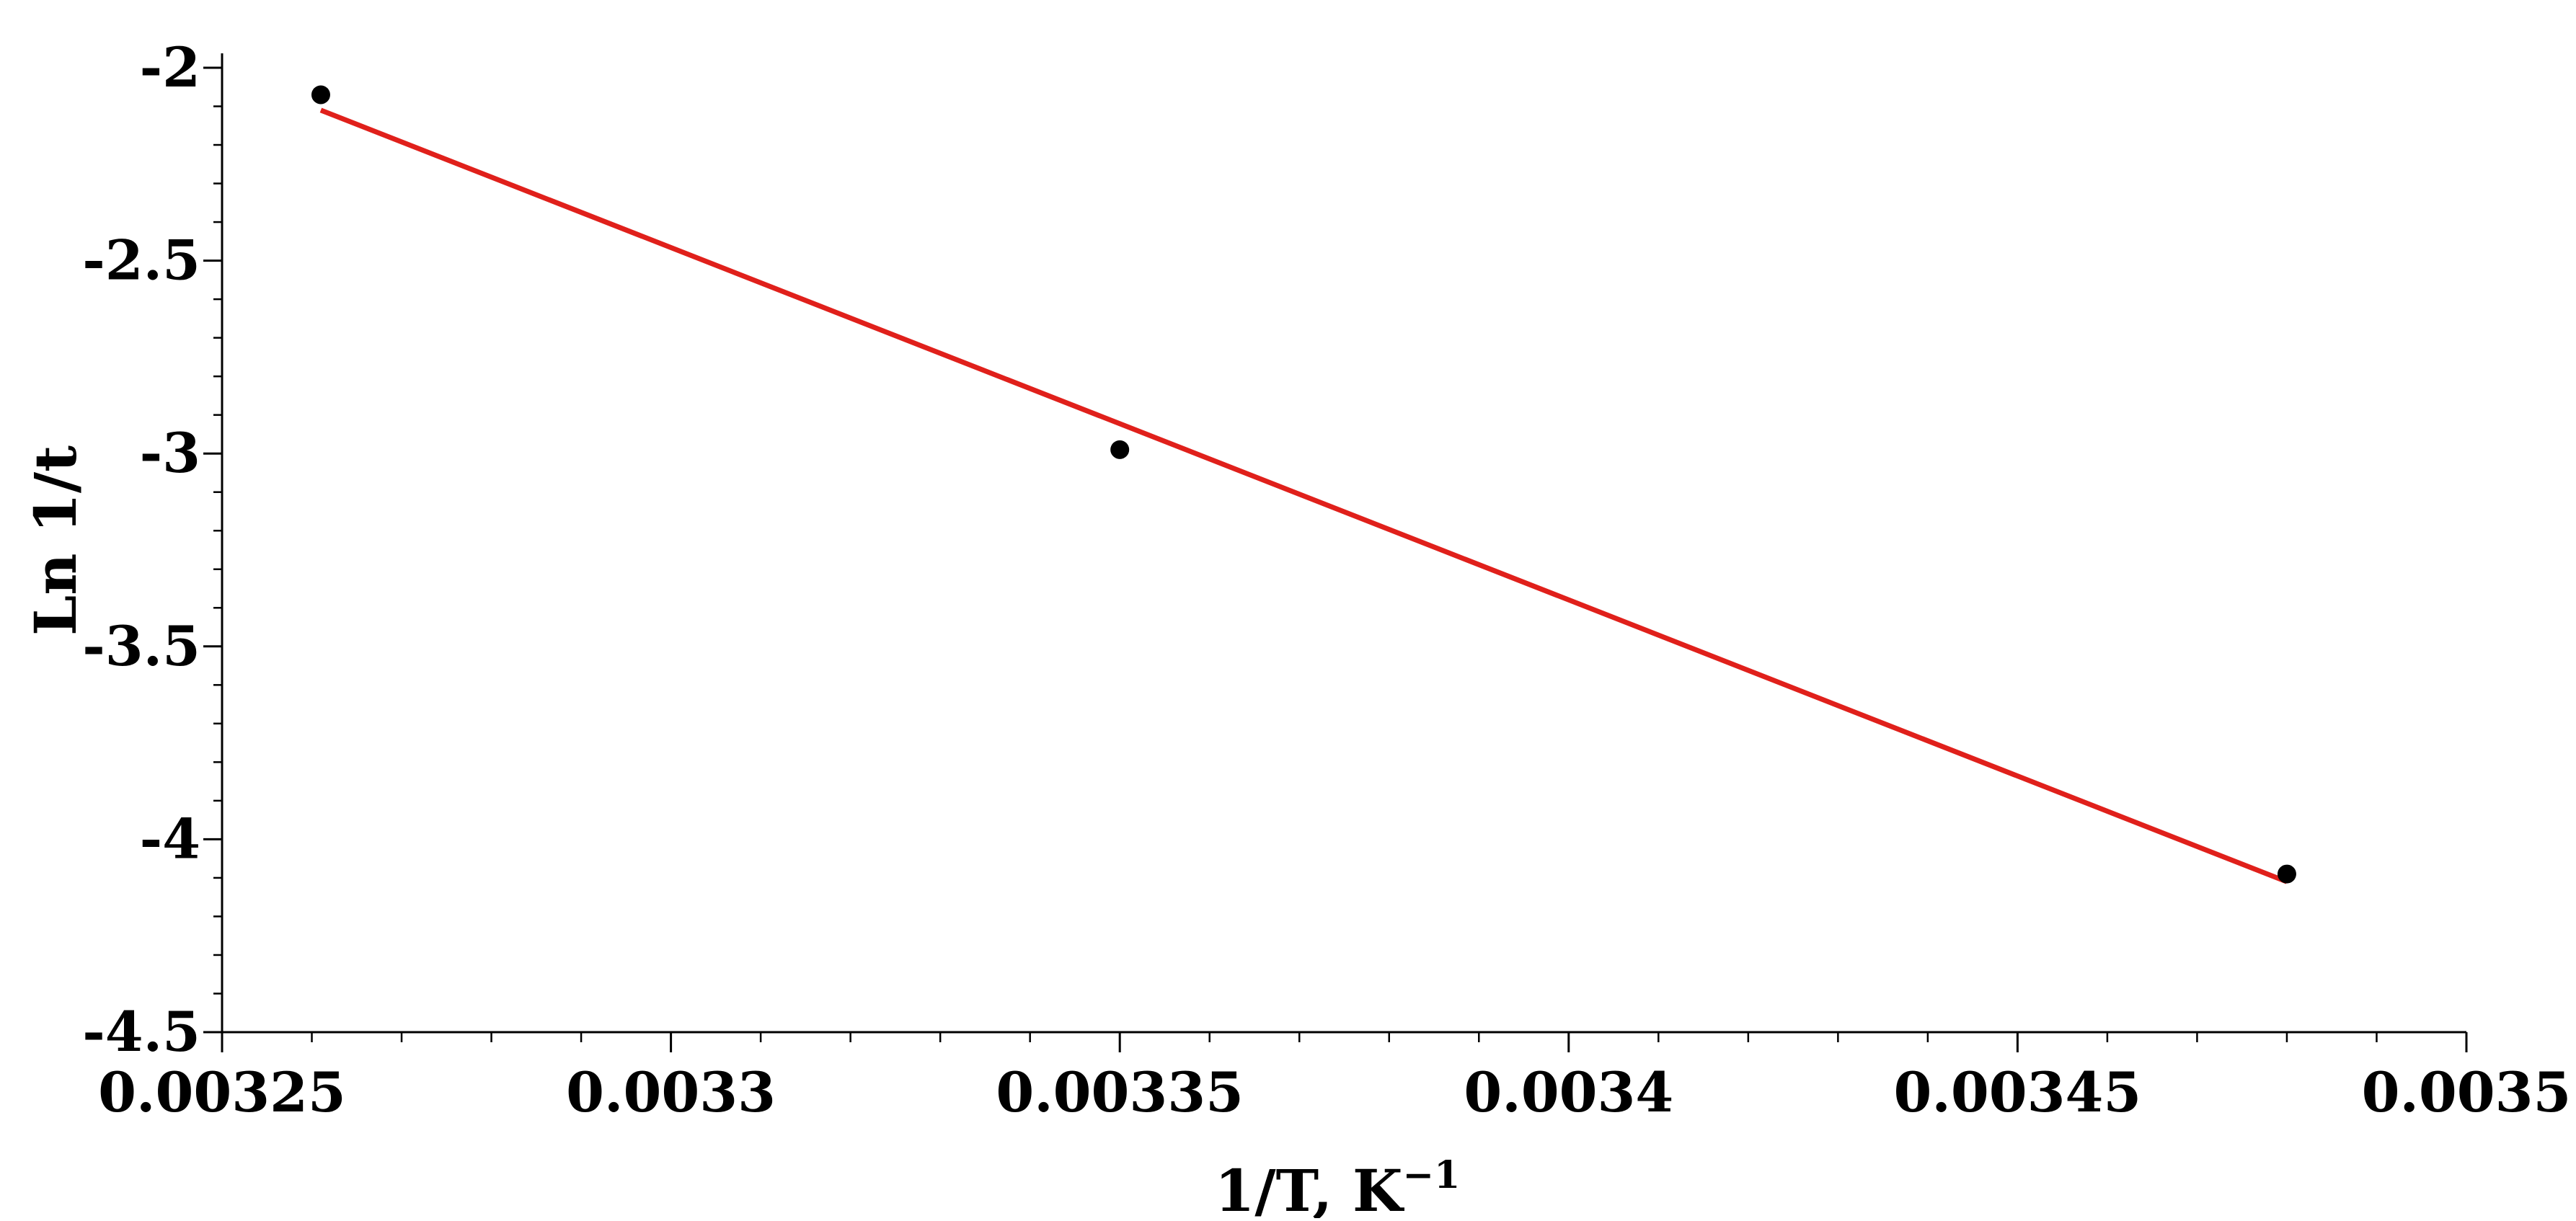  What do you see at coordinates (141, 260) in the screenshot?
I see `y-tick-label: -2.5` at bounding box center [141, 260].